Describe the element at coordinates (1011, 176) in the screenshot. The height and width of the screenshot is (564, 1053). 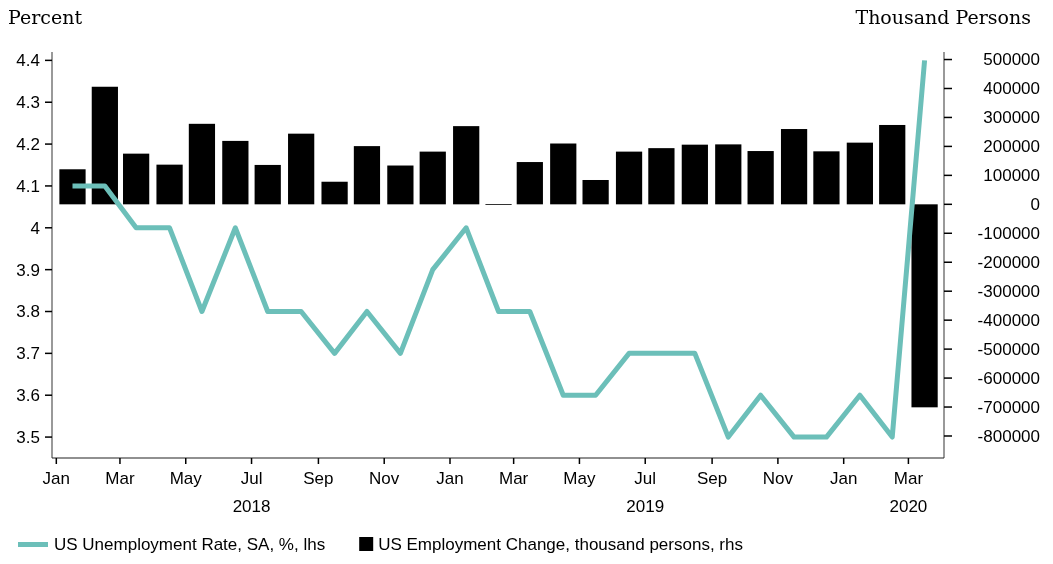
I see `y2-tick-label: 100000` at that location.